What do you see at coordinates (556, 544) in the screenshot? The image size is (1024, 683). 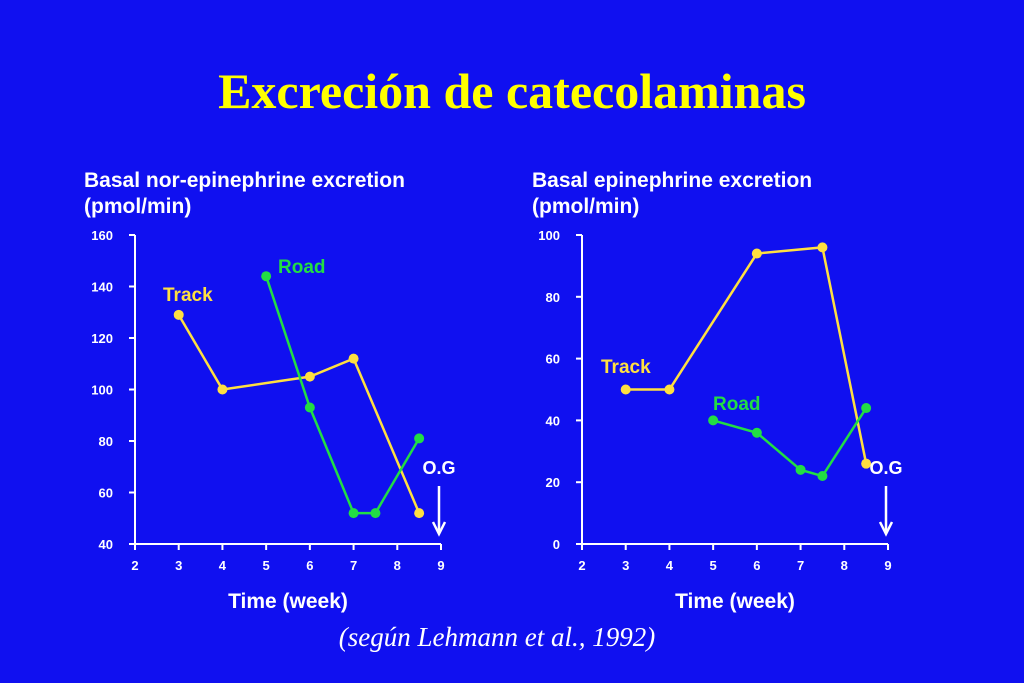 I see `y-tick-label: 0` at bounding box center [556, 544].